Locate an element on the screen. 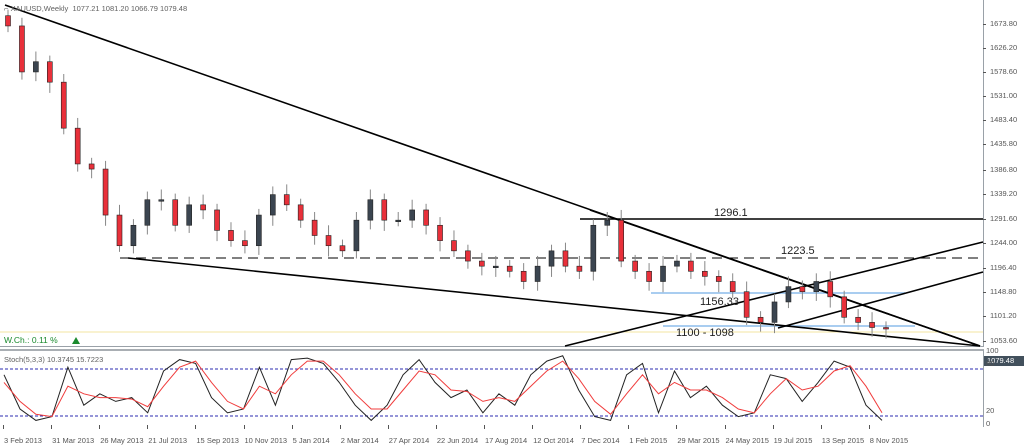 This screenshot has width=1024, height=447. stoch-k-line is located at coordinates (443, 388).